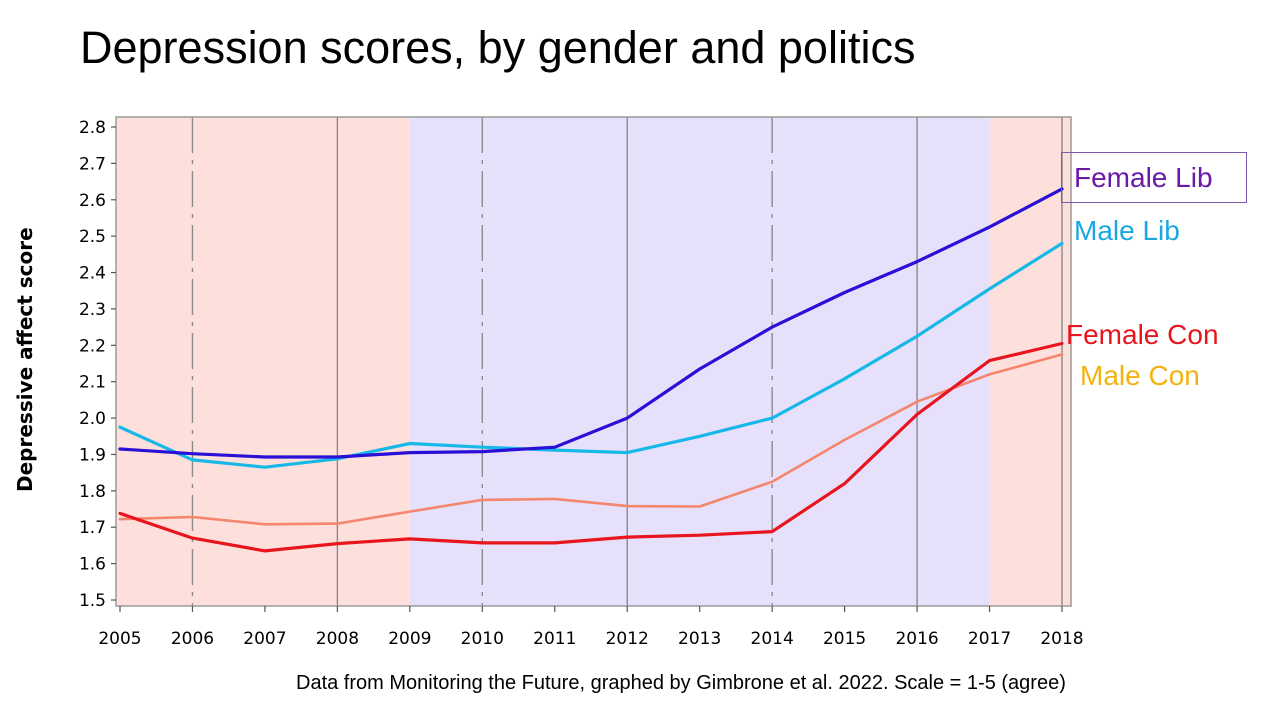  What do you see at coordinates (554, 639) in the screenshot?
I see `x-tick-label: 2011` at bounding box center [554, 639].